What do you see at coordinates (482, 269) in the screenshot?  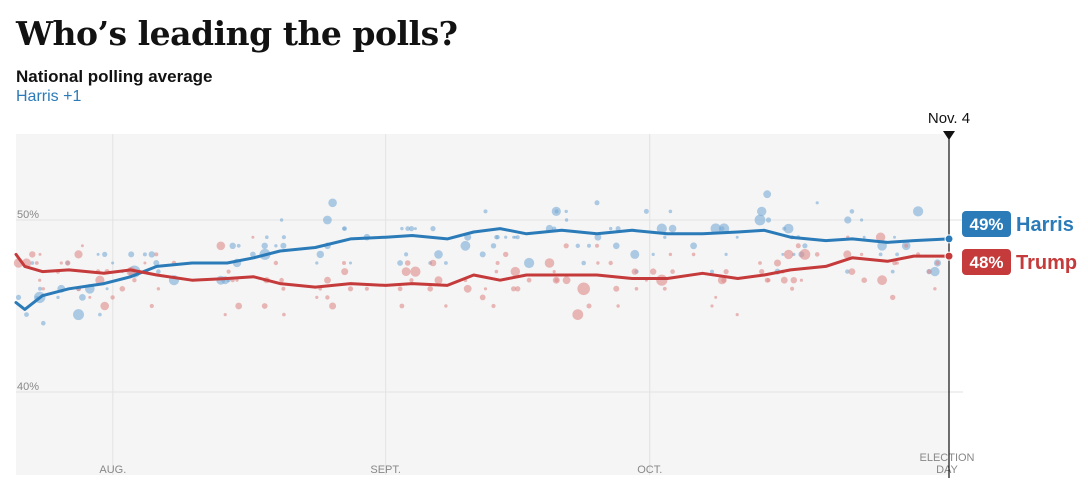 I see `average-line-harris` at bounding box center [482, 269].